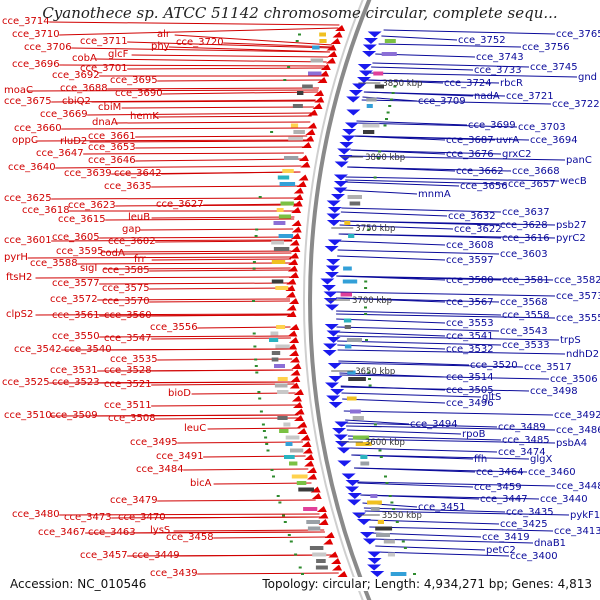  Describe the element at coordinates (76, 237) in the screenshot. I see `gene-label: cce_3605` at that location.